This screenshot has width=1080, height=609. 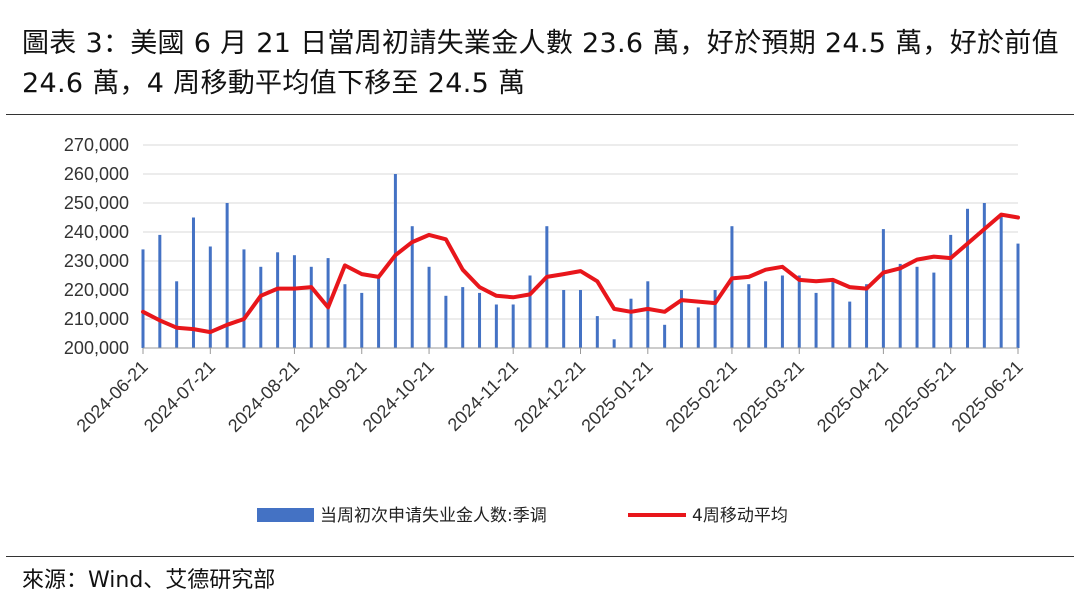 What do you see at coordinates (701, 396) in the screenshot?
I see `x-tick-label: 2025-02-21` at bounding box center [701, 396].